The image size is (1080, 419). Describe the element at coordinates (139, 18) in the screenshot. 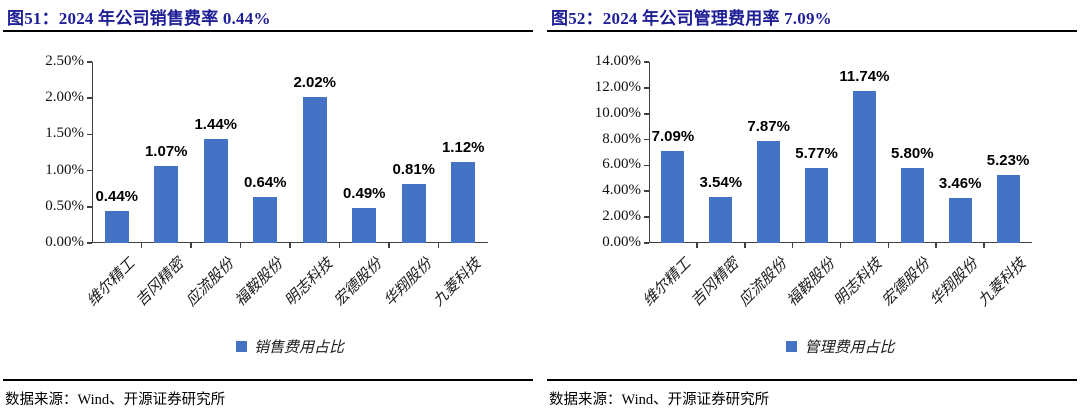

I see `figure-title: 图51：2024 年公司销售费率 0.44%` at that location.